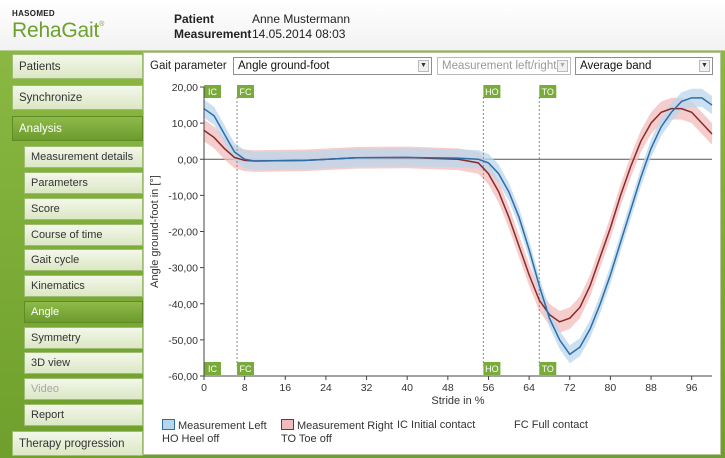 The height and width of the screenshot is (458, 725). Describe the element at coordinates (499, 66) in the screenshot. I see `side-select-value: Measurement left/right` at that location.